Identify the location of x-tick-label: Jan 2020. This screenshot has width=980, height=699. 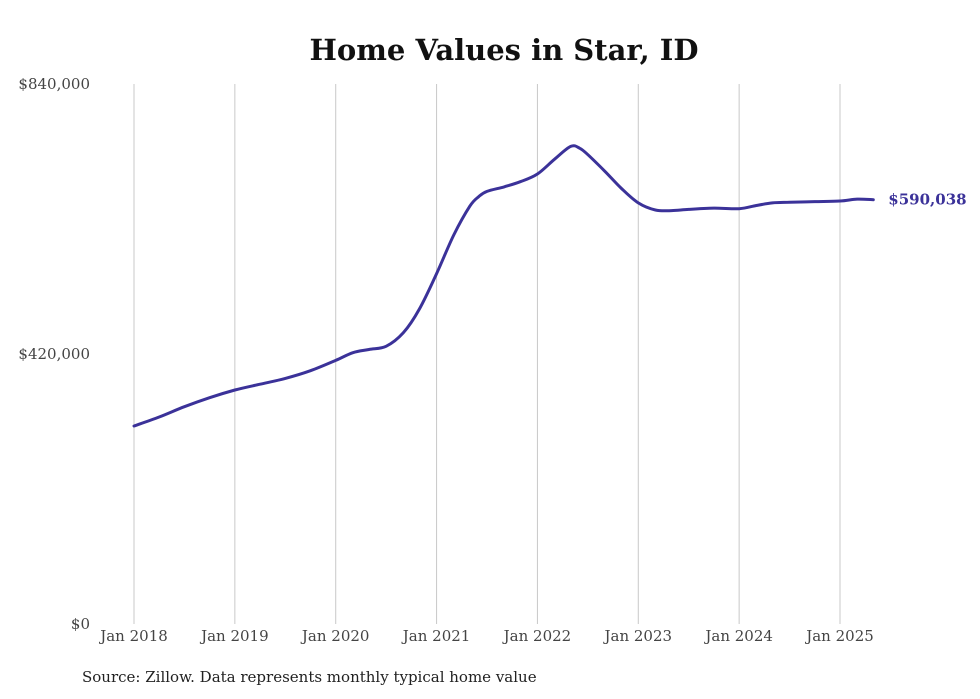
(335, 636).